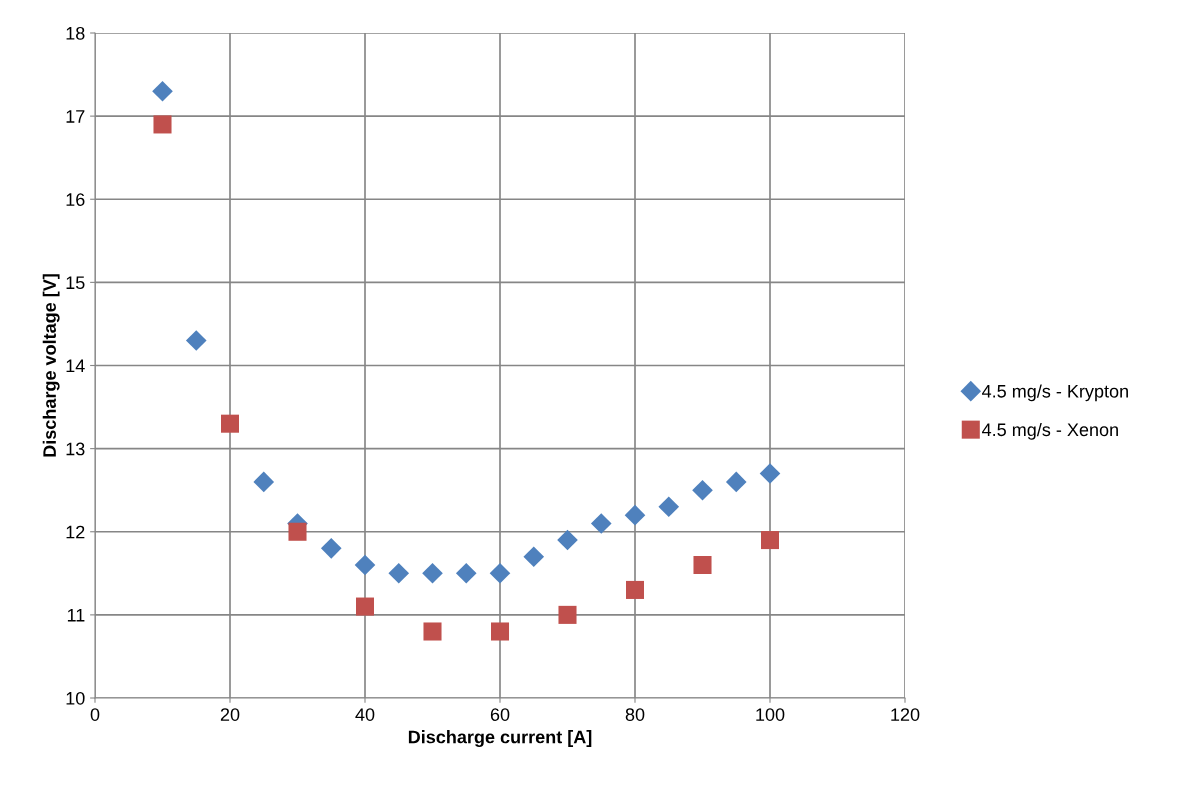 Image resolution: width=1183 pixels, height=809 pixels. What do you see at coordinates (635, 714) in the screenshot?
I see `x-tick-label: 80` at bounding box center [635, 714].